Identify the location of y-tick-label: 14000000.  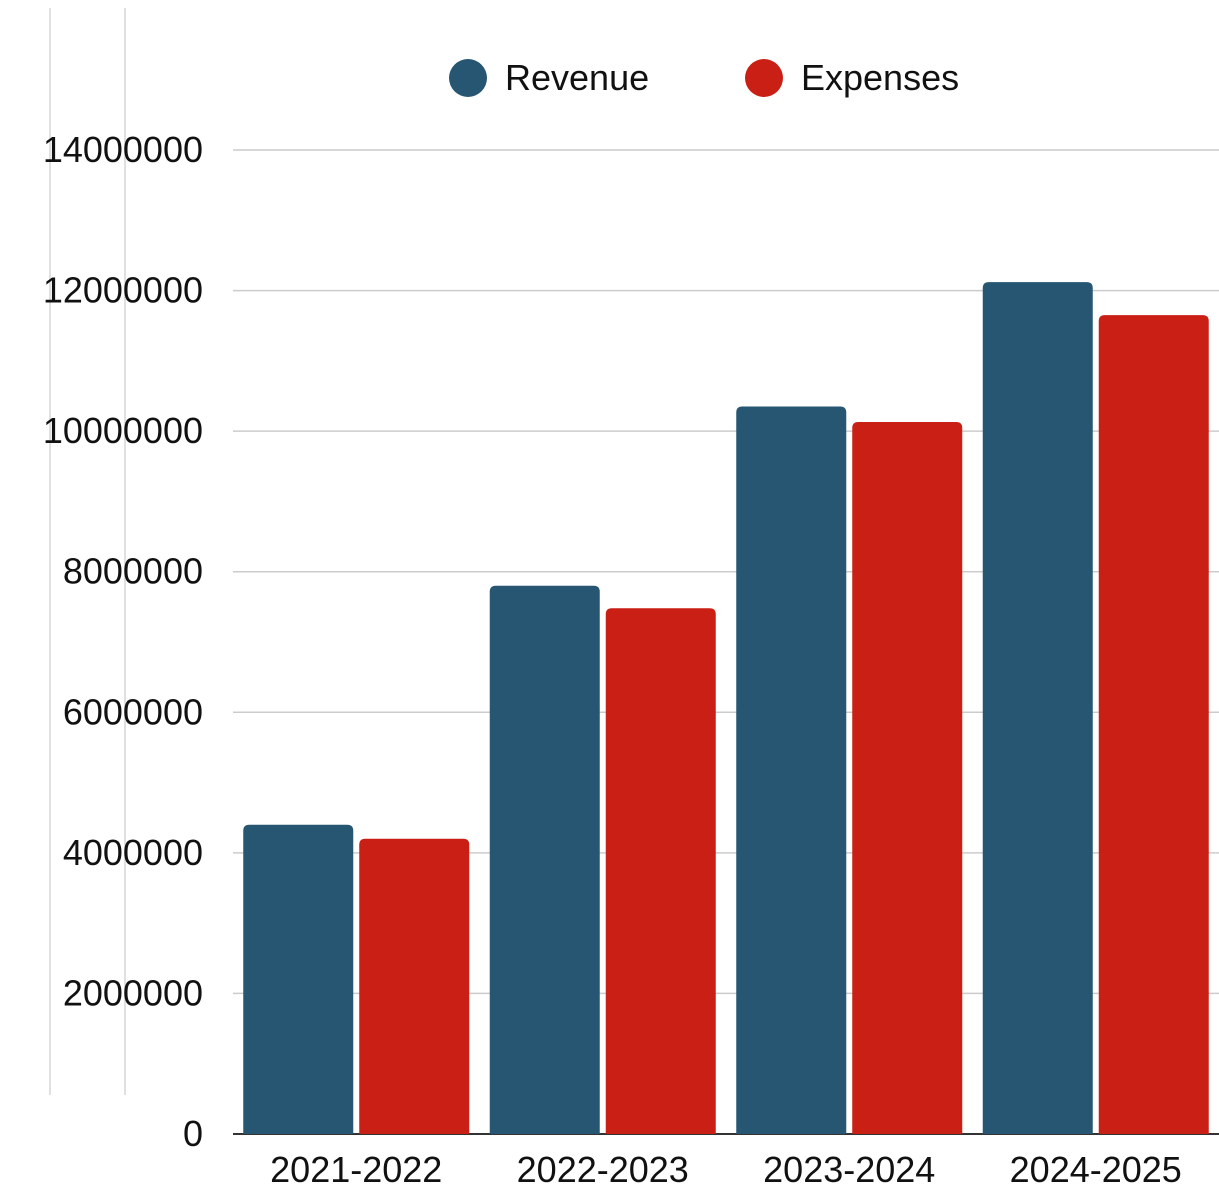
(123, 149).